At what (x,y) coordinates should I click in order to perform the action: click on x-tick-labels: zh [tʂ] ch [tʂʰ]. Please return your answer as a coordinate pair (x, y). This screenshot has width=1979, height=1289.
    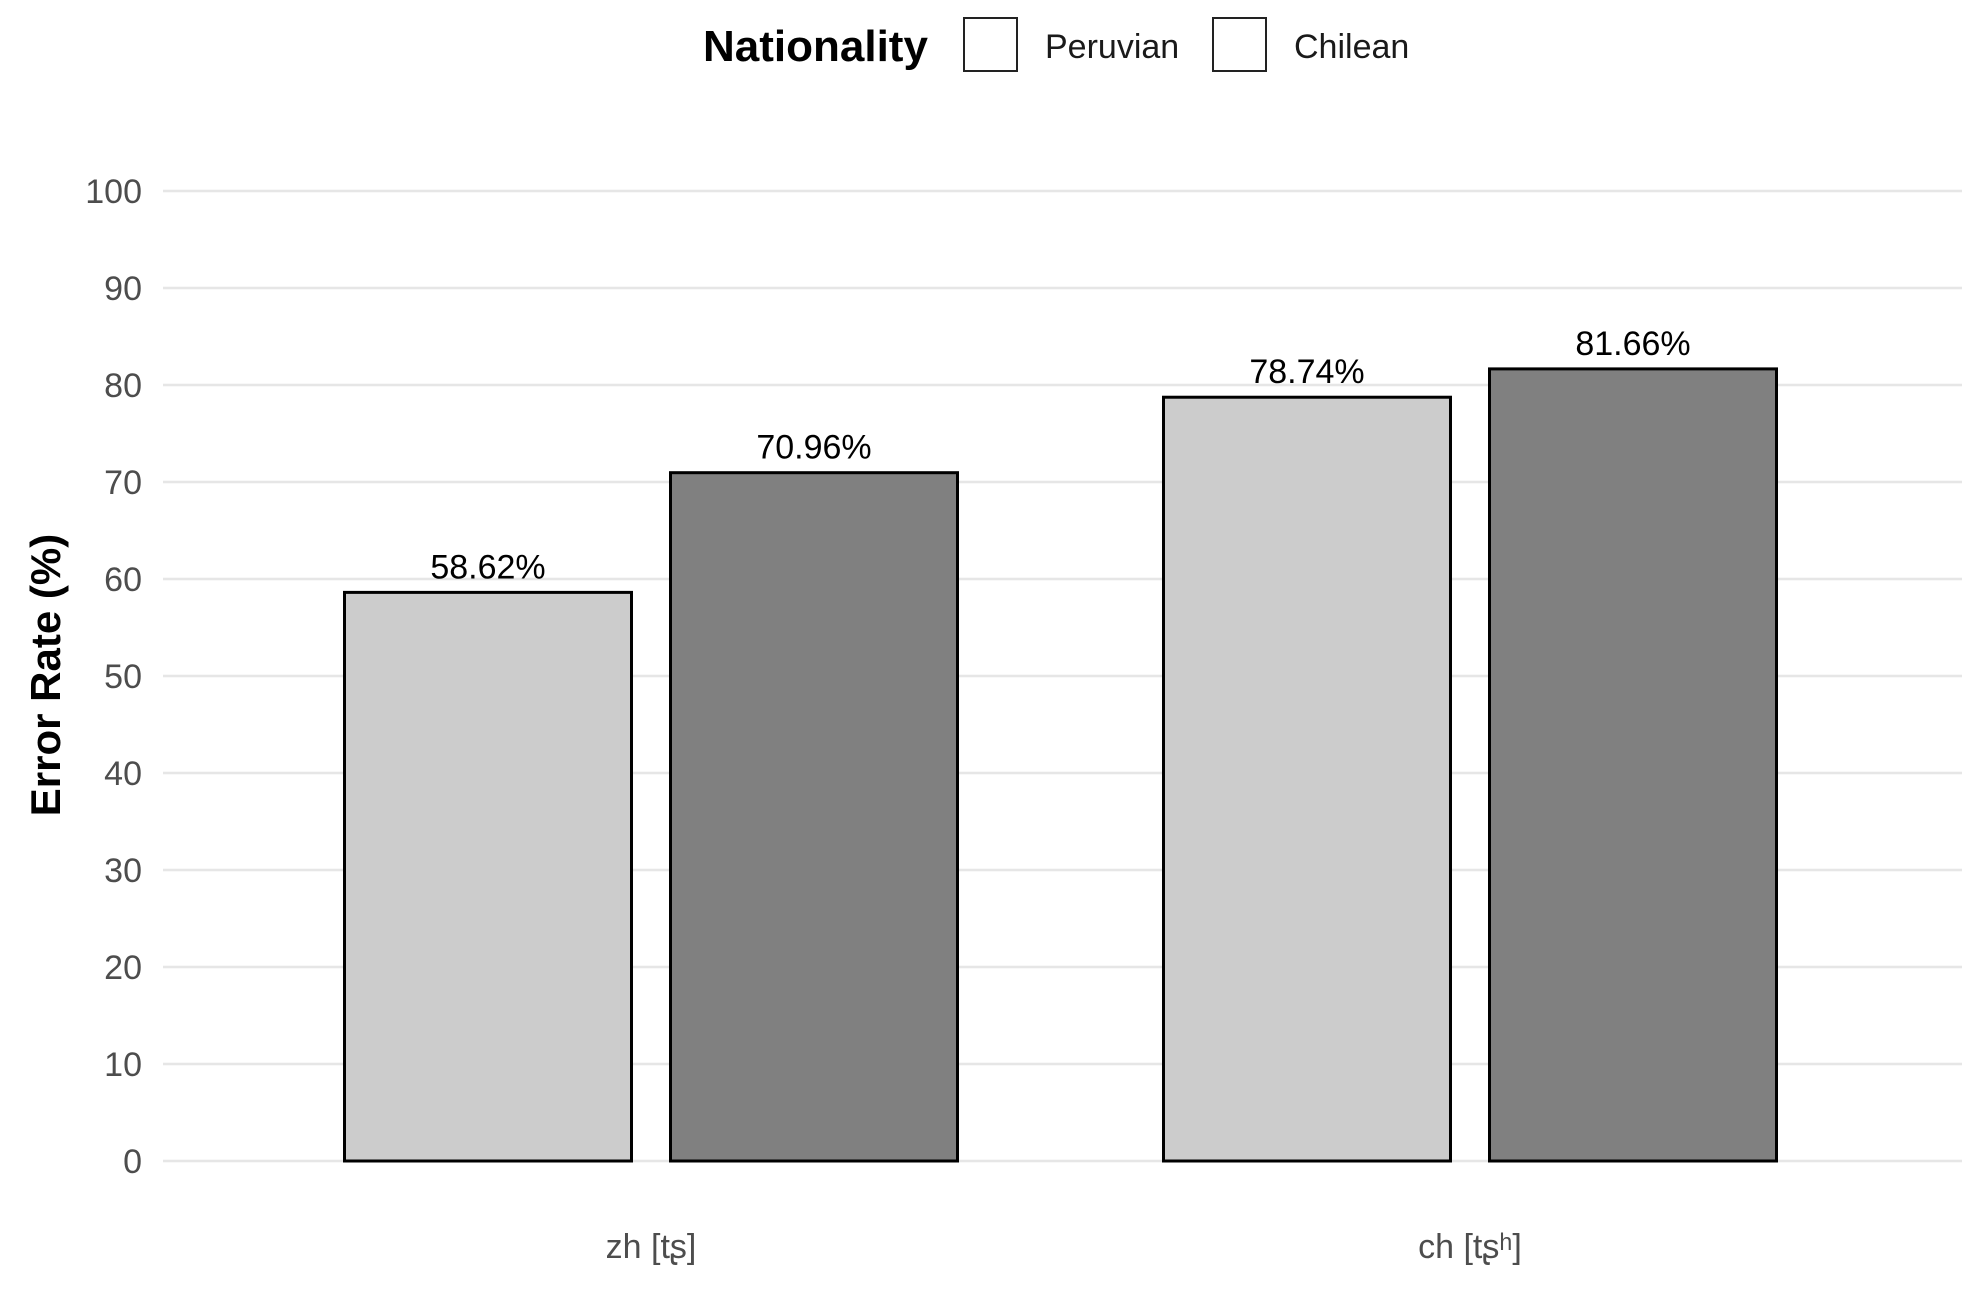
    Looking at the image, I should click on (1064, 1247).